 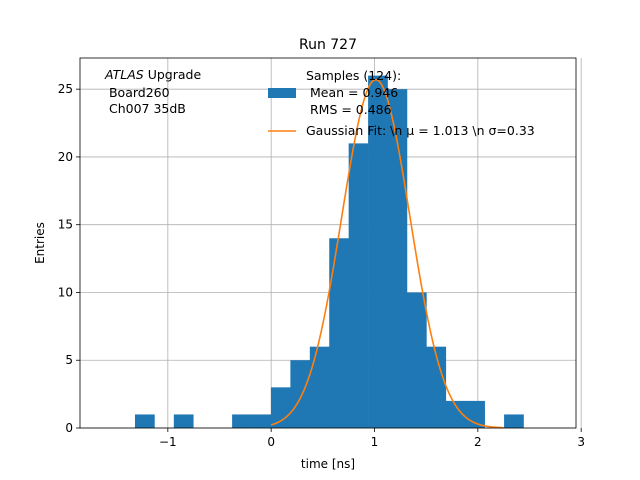 I want to click on x-tick-label: 0, so click(x=271, y=442).